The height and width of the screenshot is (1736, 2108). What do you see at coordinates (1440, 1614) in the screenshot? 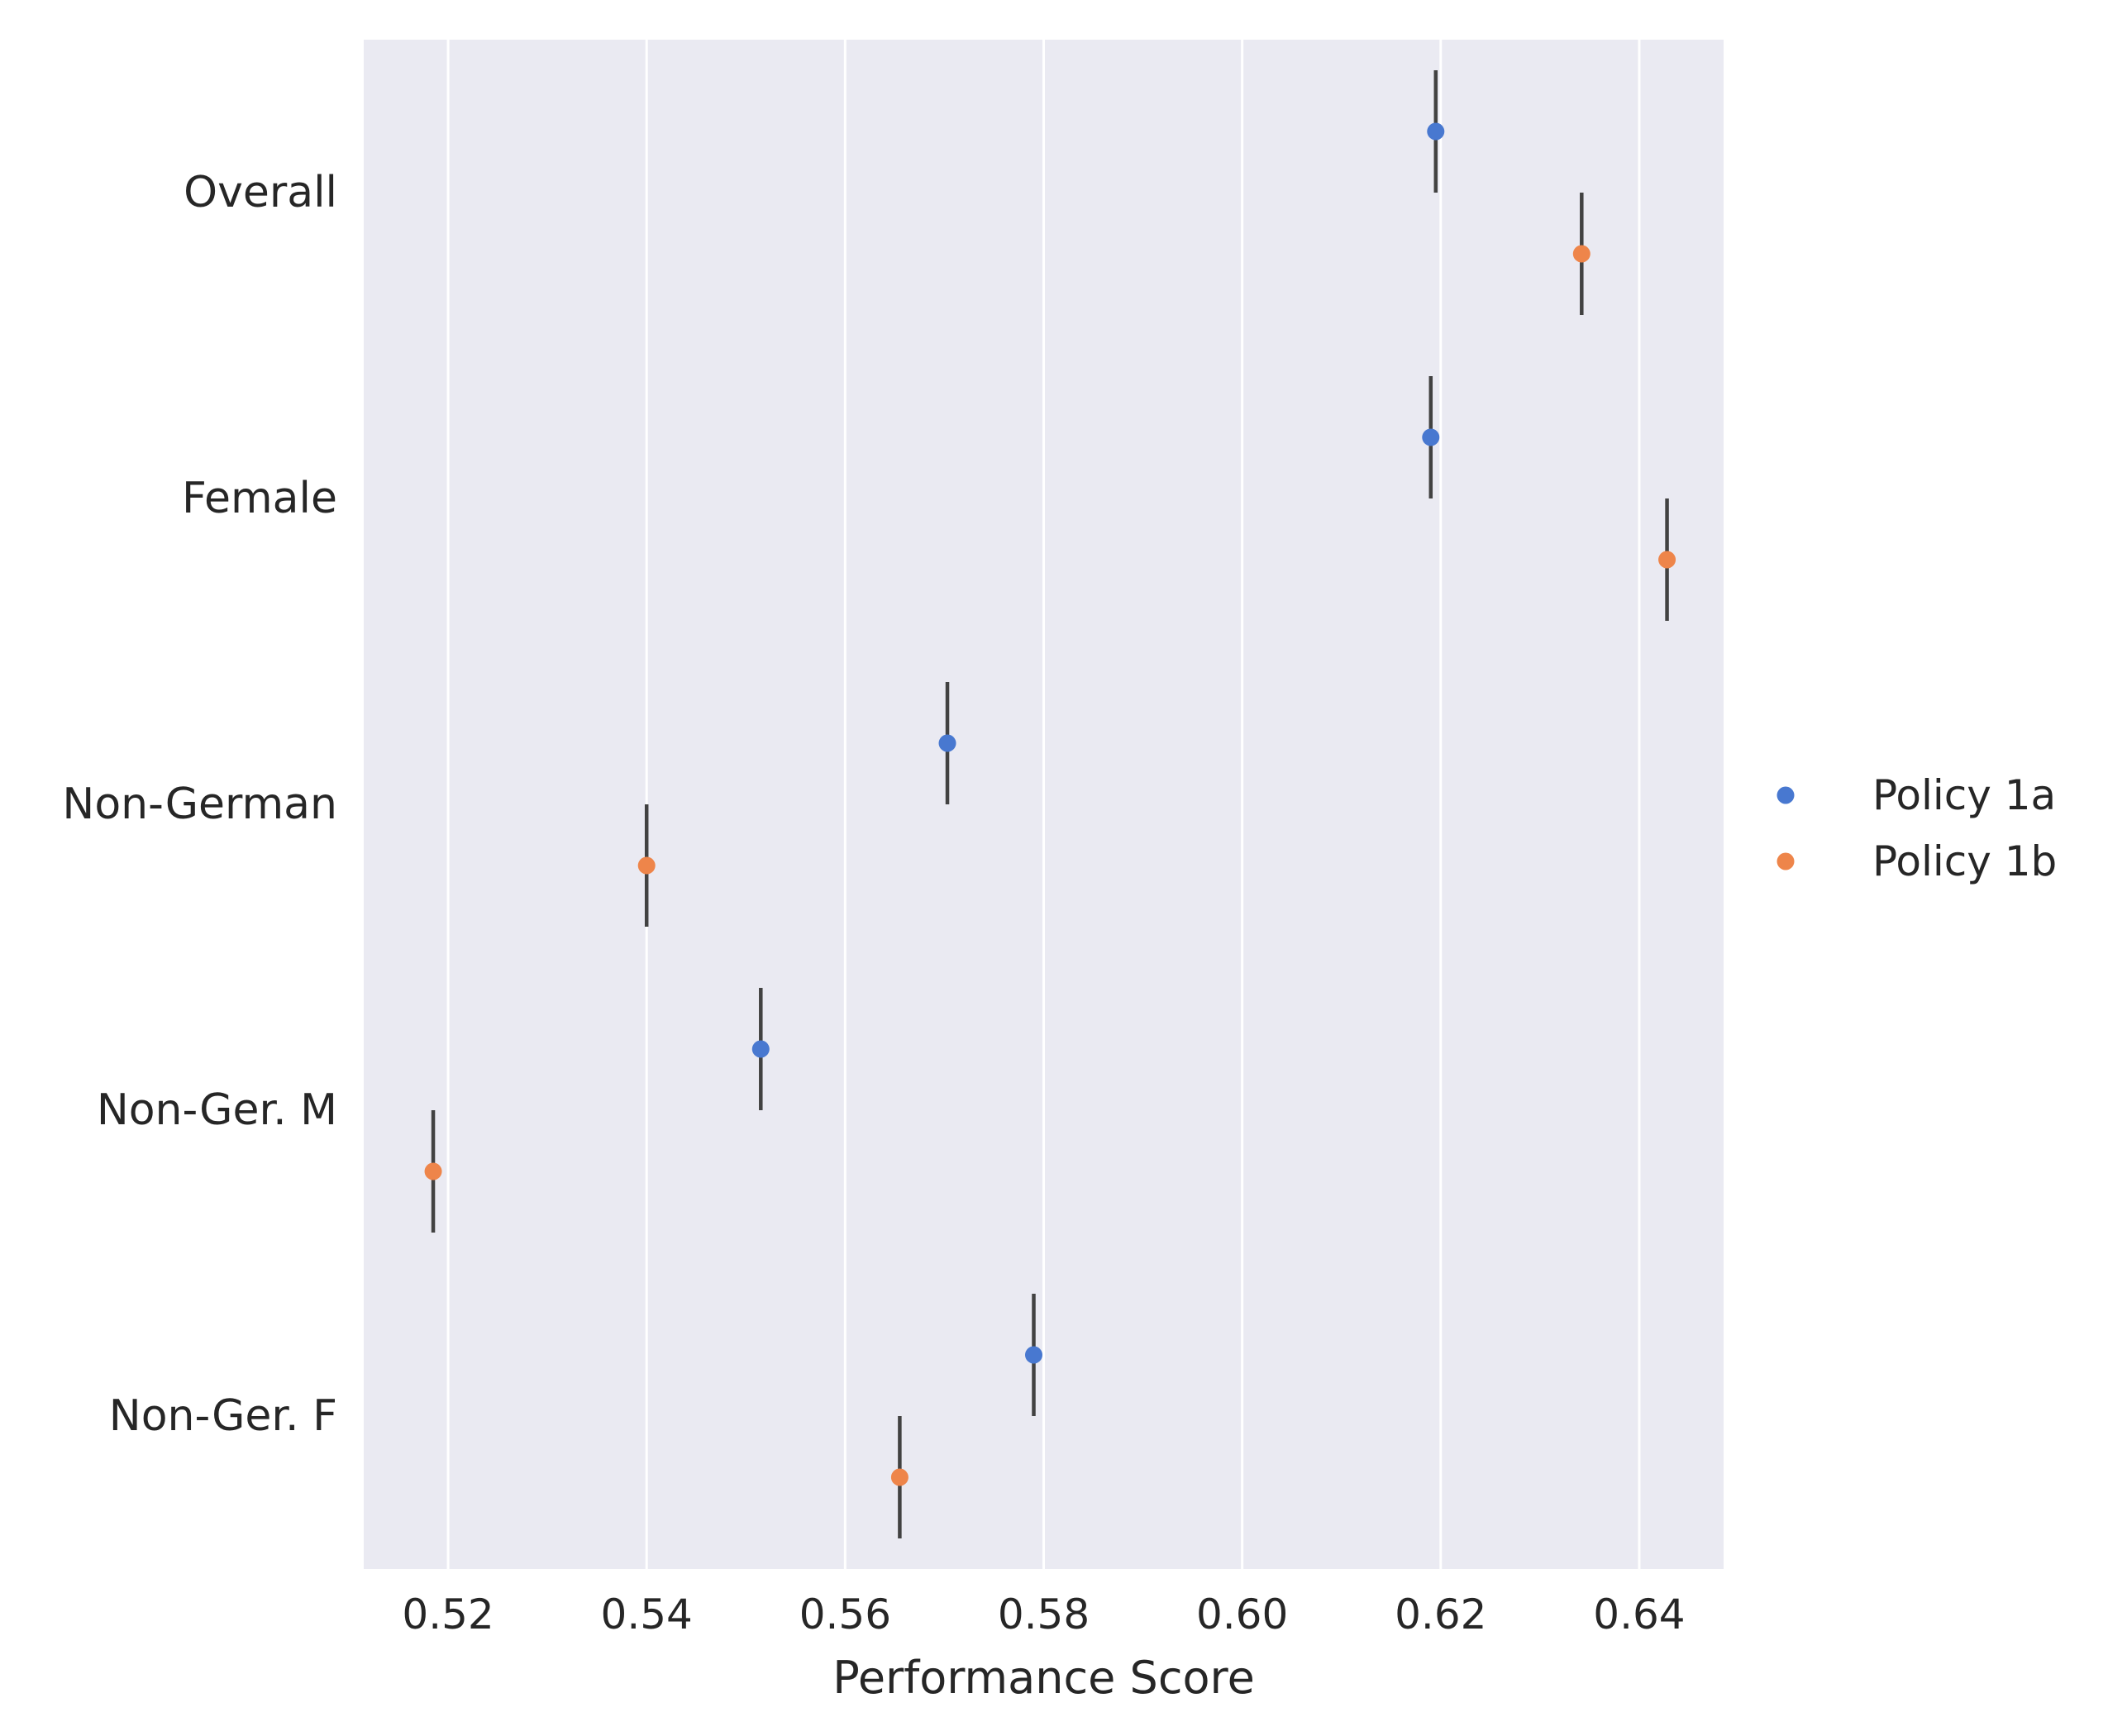
I see `x-tick-label: 0.62` at bounding box center [1440, 1614].